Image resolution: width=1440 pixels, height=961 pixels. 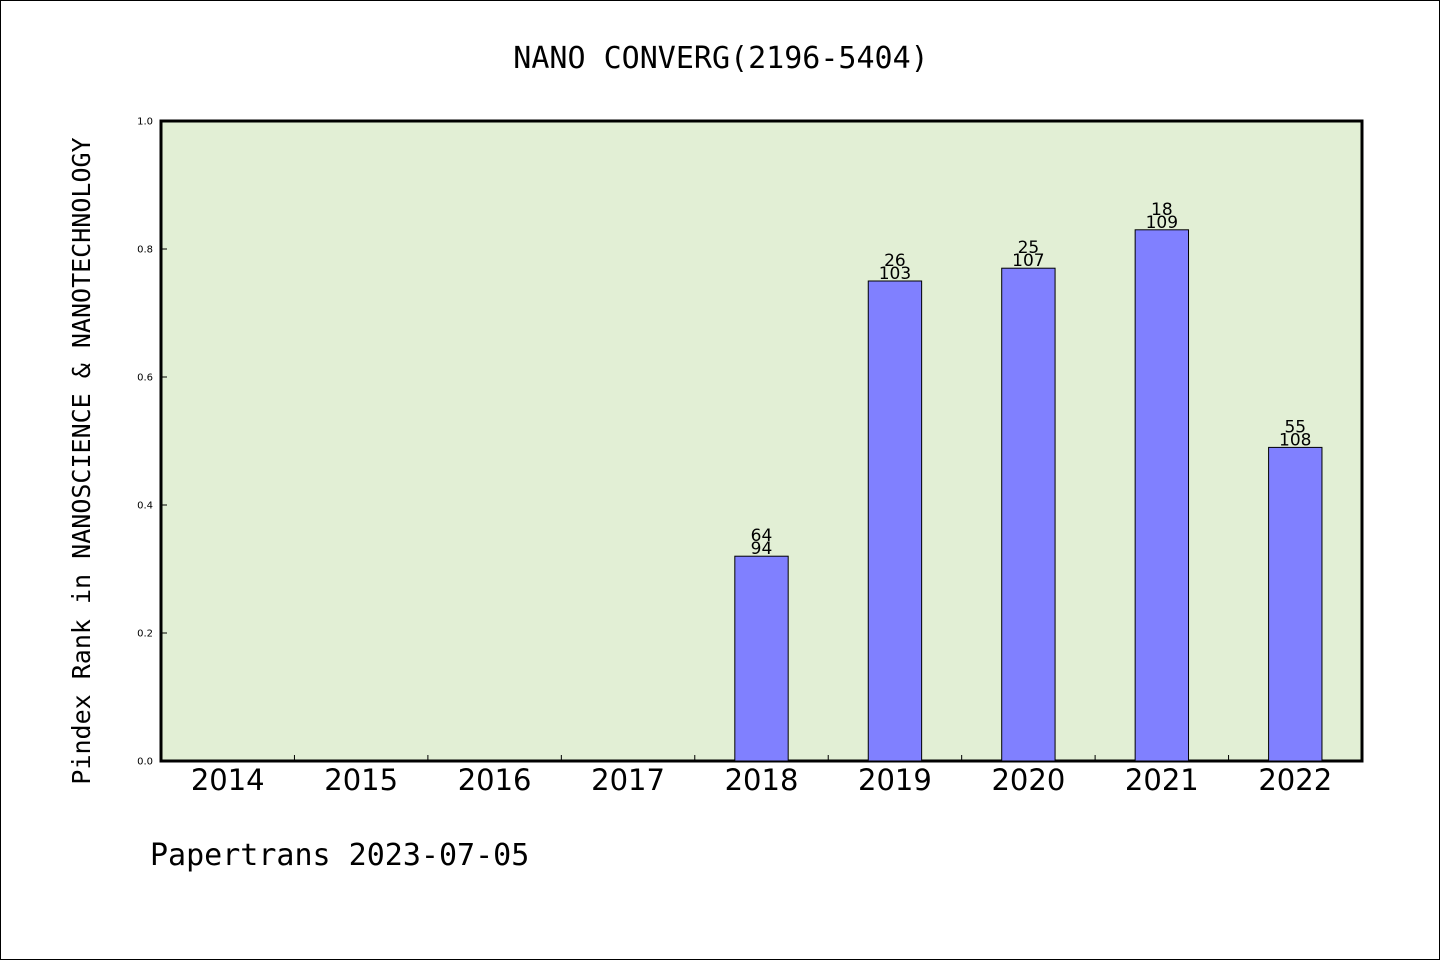 What do you see at coordinates (762, 549) in the screenshot?
I see `bar-label-total: 94` at bounding box center [762, 549].